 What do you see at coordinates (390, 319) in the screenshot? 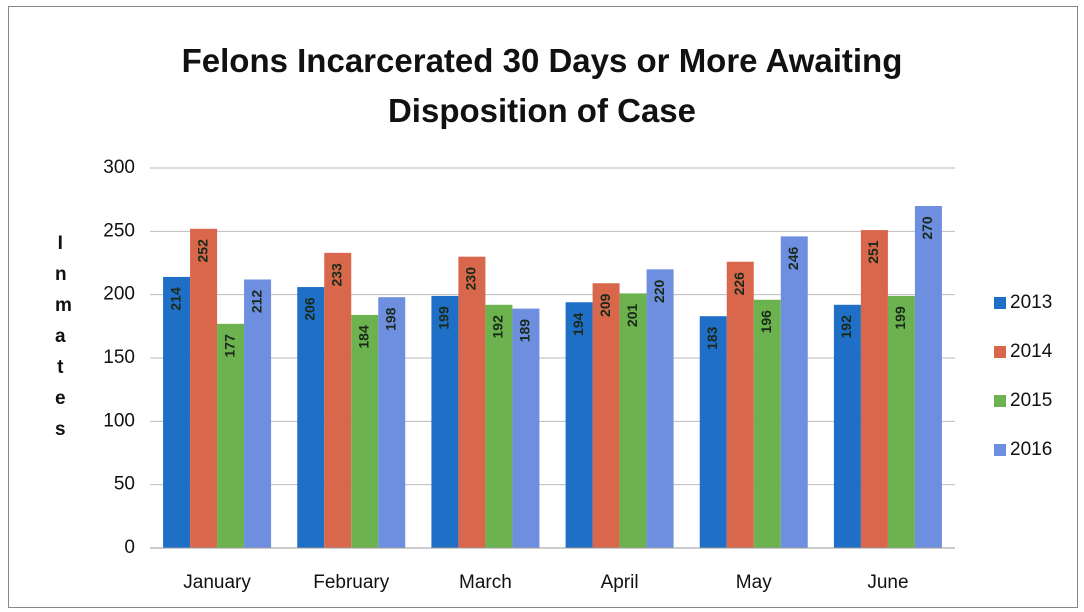
I see `value-label: 198` at bounding box center [390, 319].